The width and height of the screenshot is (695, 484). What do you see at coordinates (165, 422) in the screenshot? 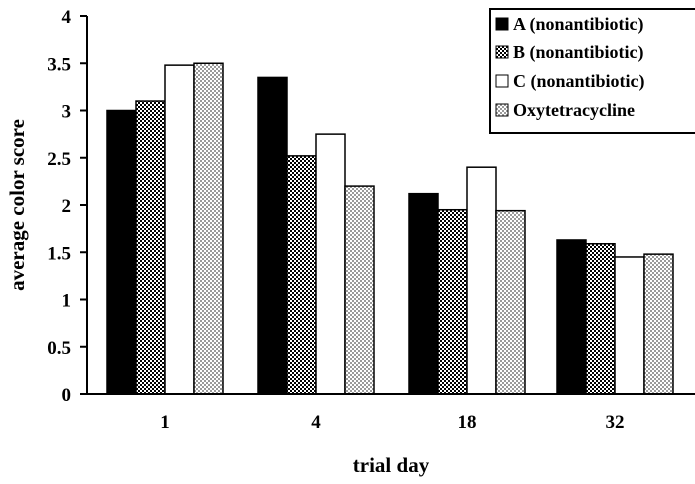
I see `x-tick-label: 1` at bounding box center [165, 422].